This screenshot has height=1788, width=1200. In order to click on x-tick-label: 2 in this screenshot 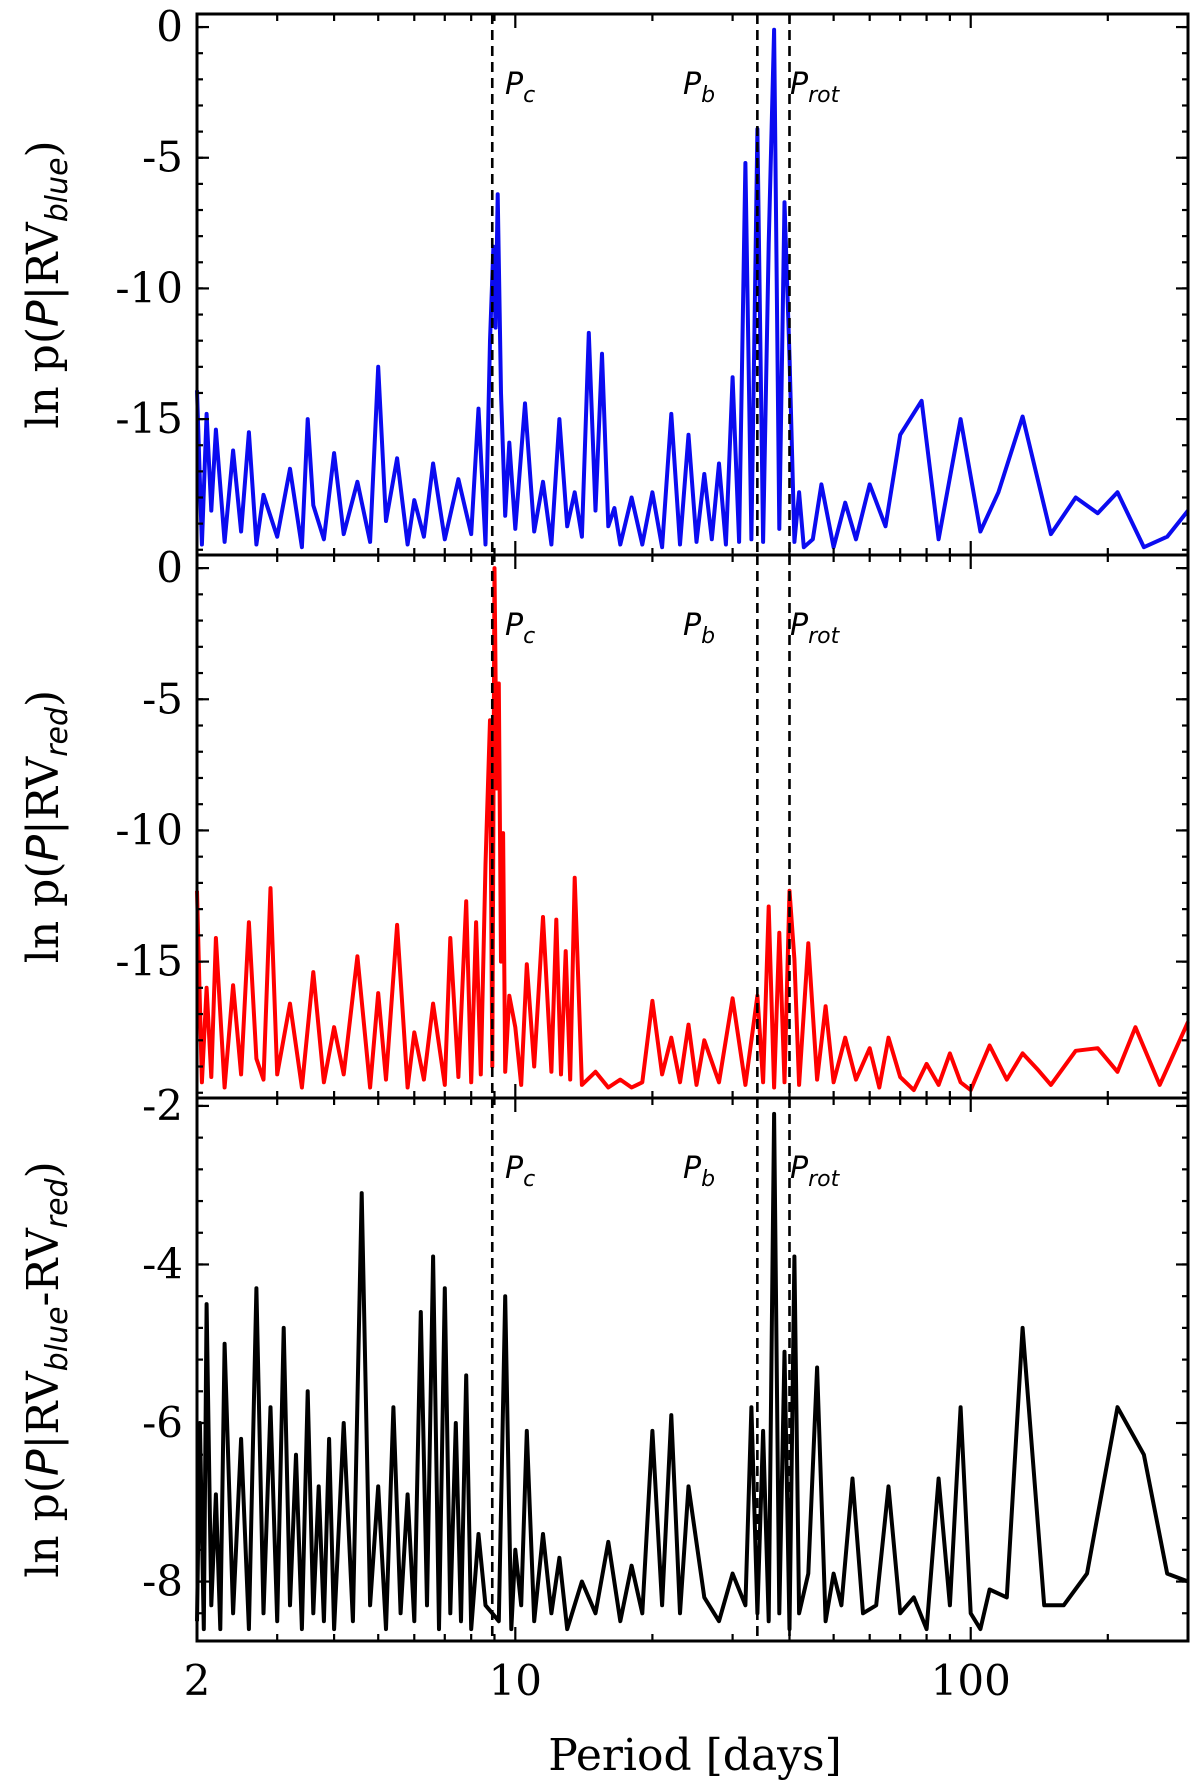, I will do `click(197, 1680)`.